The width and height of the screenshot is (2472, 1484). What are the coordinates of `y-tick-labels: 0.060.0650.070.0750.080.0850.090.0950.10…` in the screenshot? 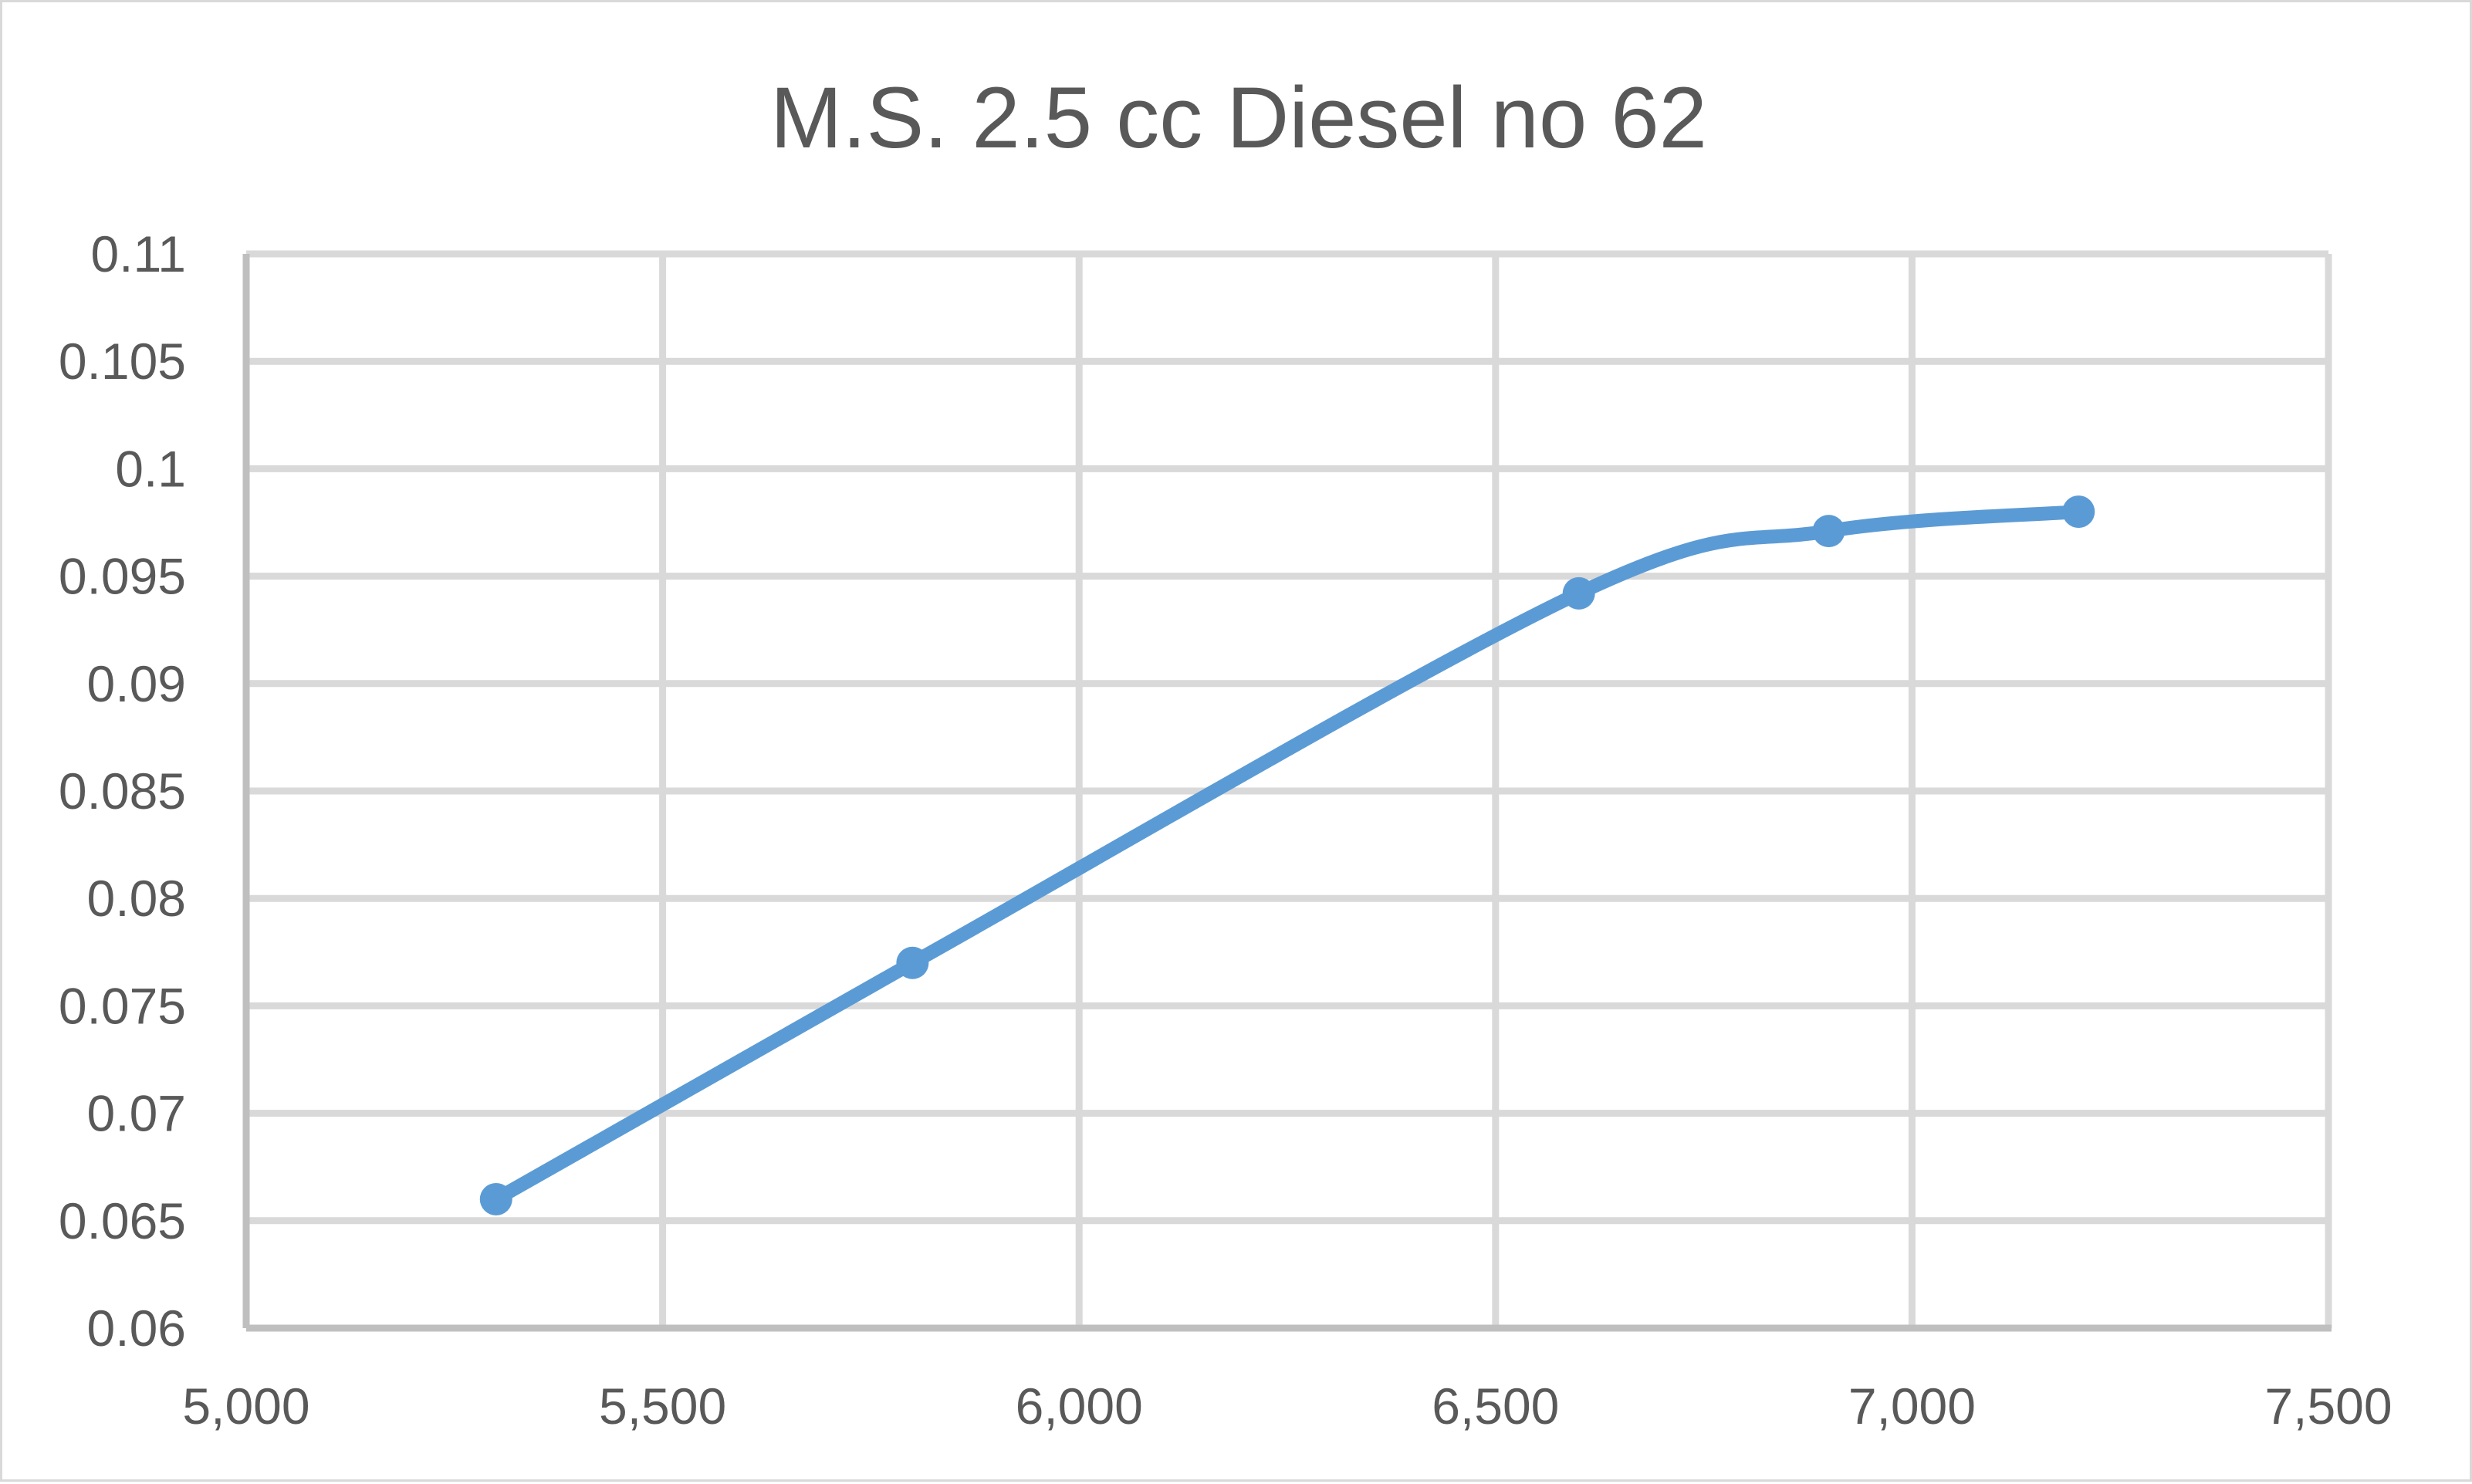 It's located at (123, 791).